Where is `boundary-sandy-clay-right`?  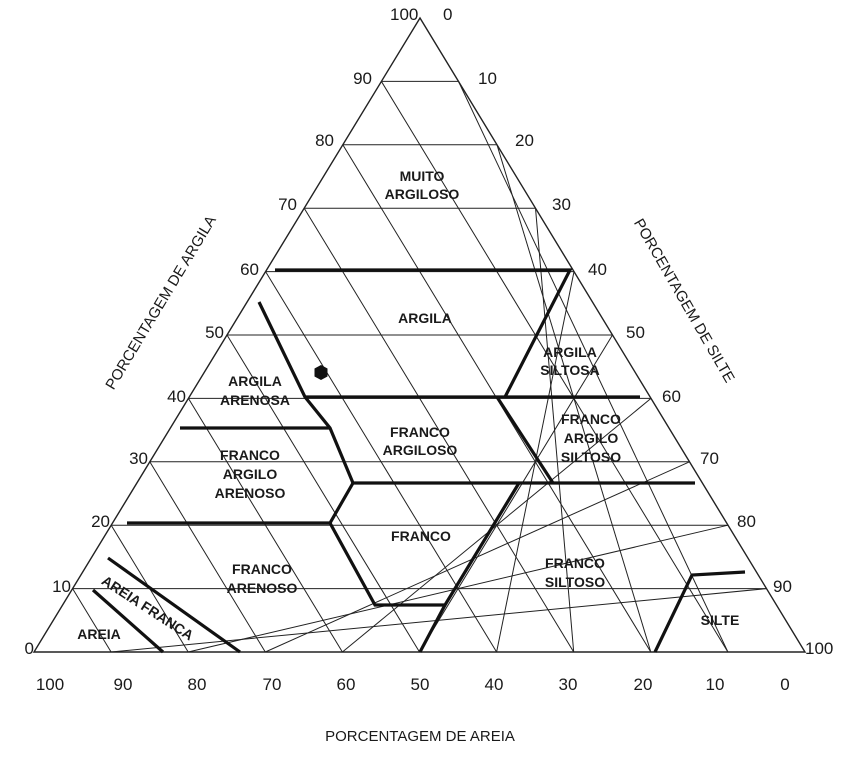 boundary-sandy-clay-right is located at coordinates (499, 440).